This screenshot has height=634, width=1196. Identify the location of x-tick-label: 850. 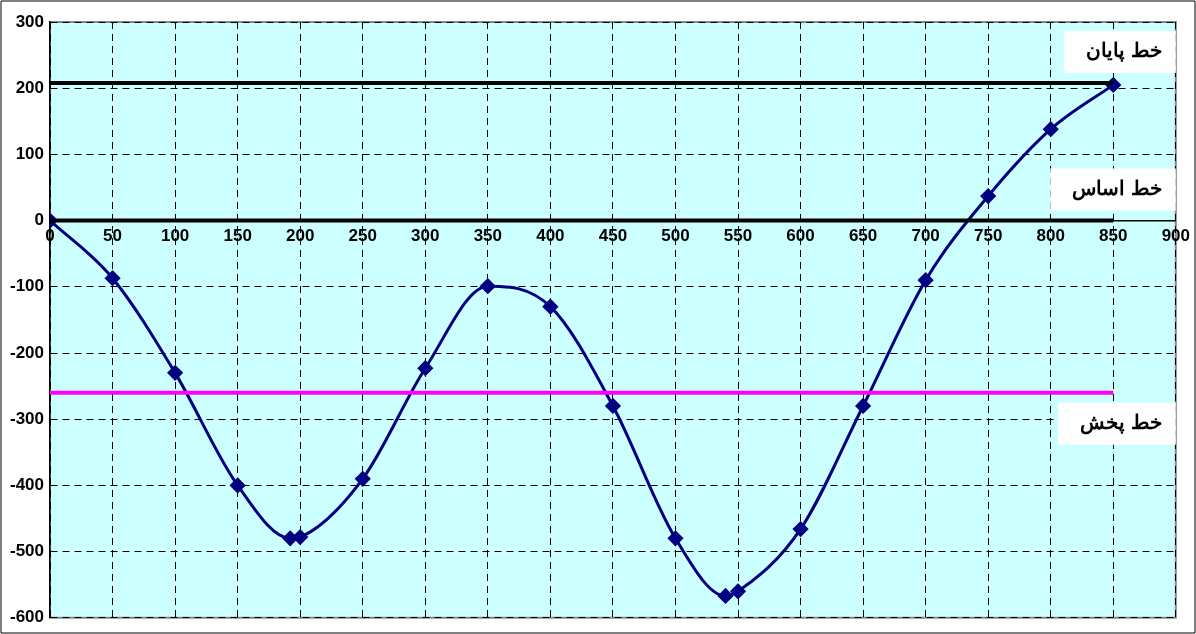
(1113, 236).